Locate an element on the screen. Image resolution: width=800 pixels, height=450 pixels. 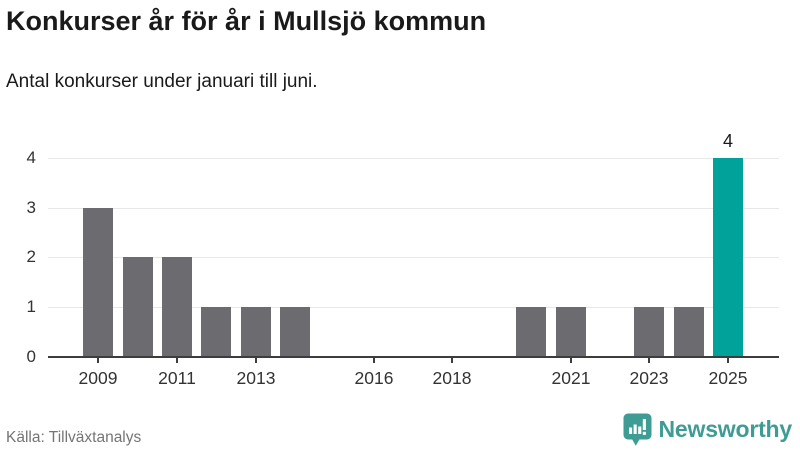
bar-2010 is located at coordinates (138, 307).